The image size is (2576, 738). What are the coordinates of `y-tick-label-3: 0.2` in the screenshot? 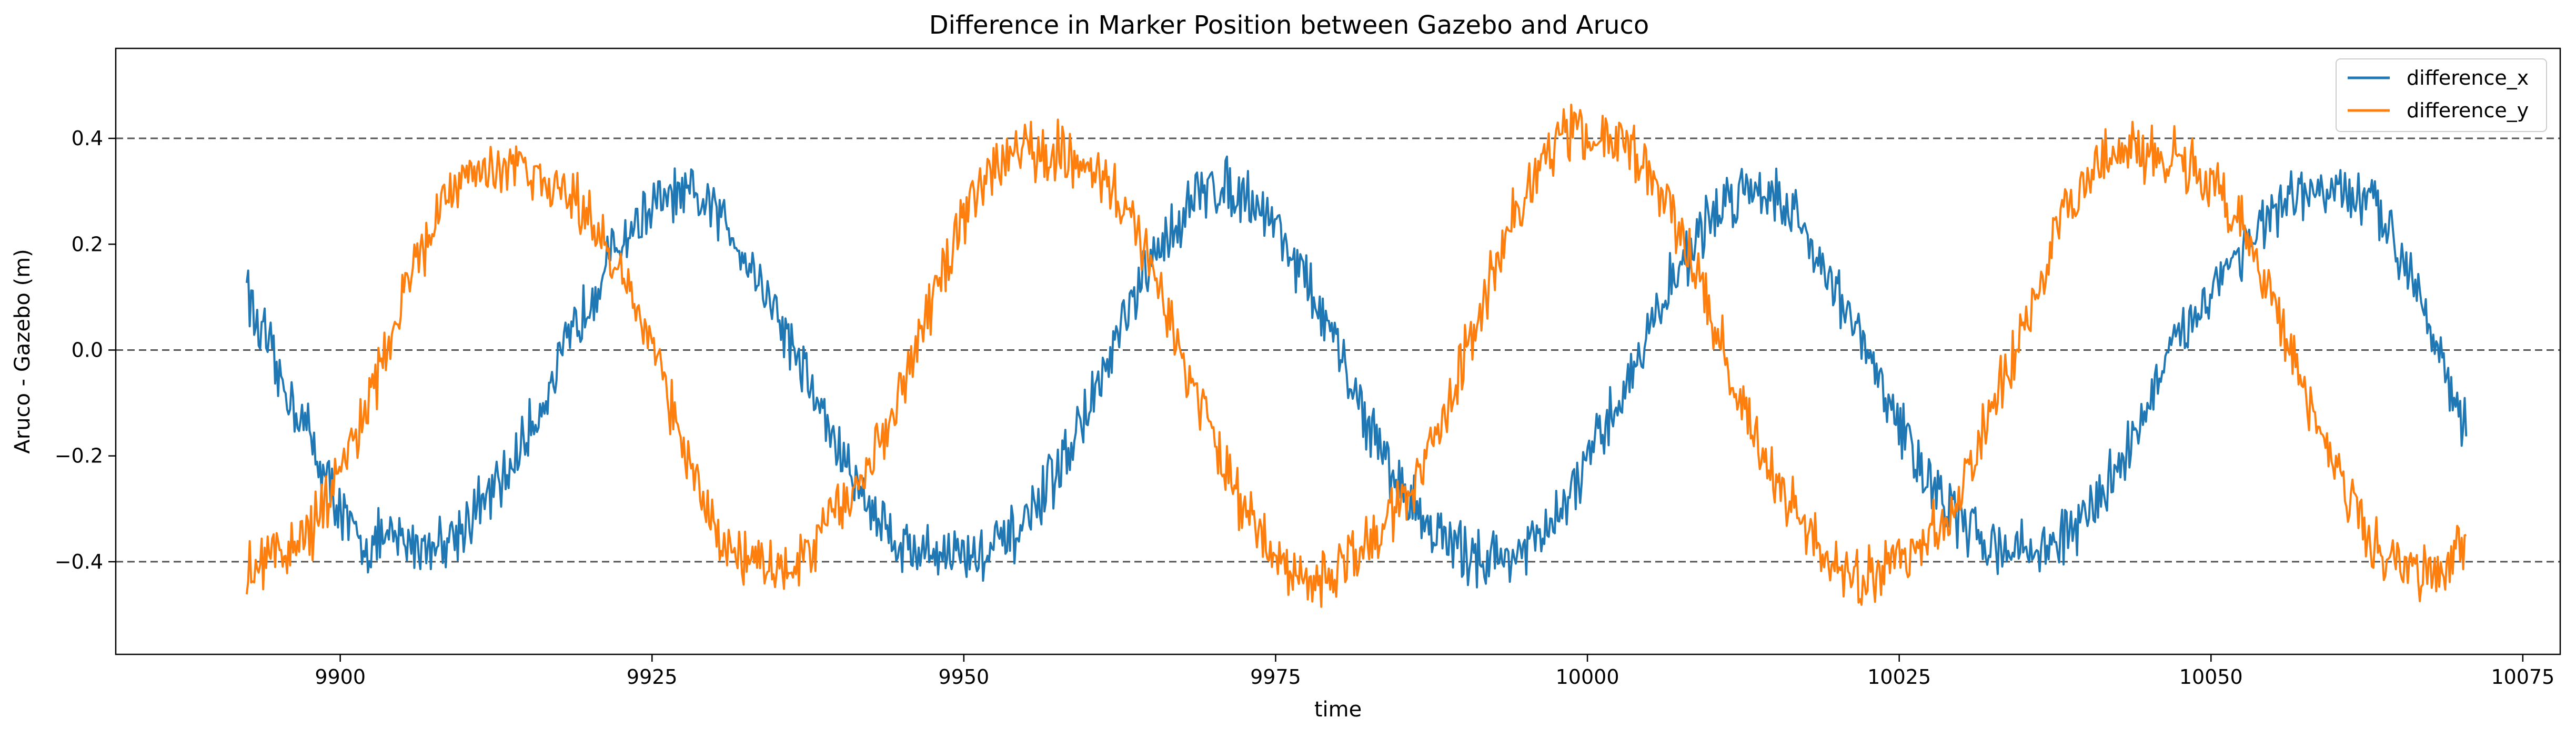 It's located at (88, 244).